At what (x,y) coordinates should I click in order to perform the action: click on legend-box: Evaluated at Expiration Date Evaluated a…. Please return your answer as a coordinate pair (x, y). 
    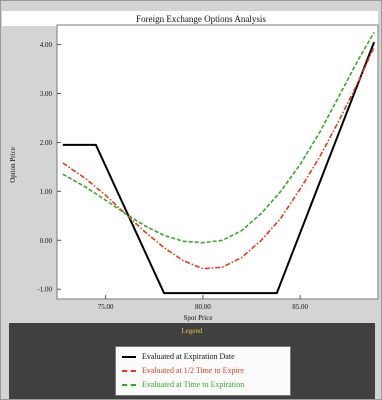
    Looking at the image, I should click on (203, 371).